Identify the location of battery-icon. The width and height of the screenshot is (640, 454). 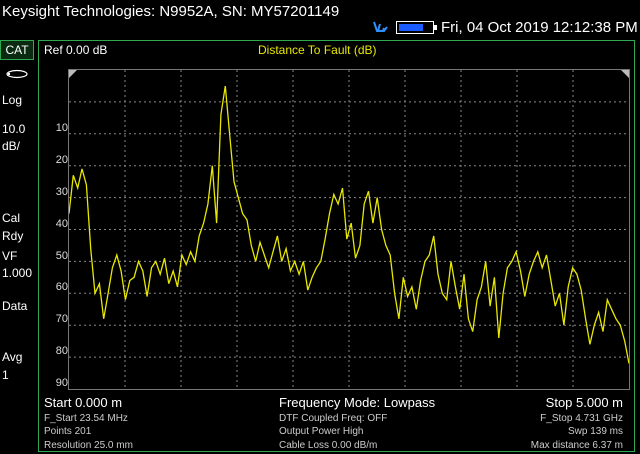
(416, 27).